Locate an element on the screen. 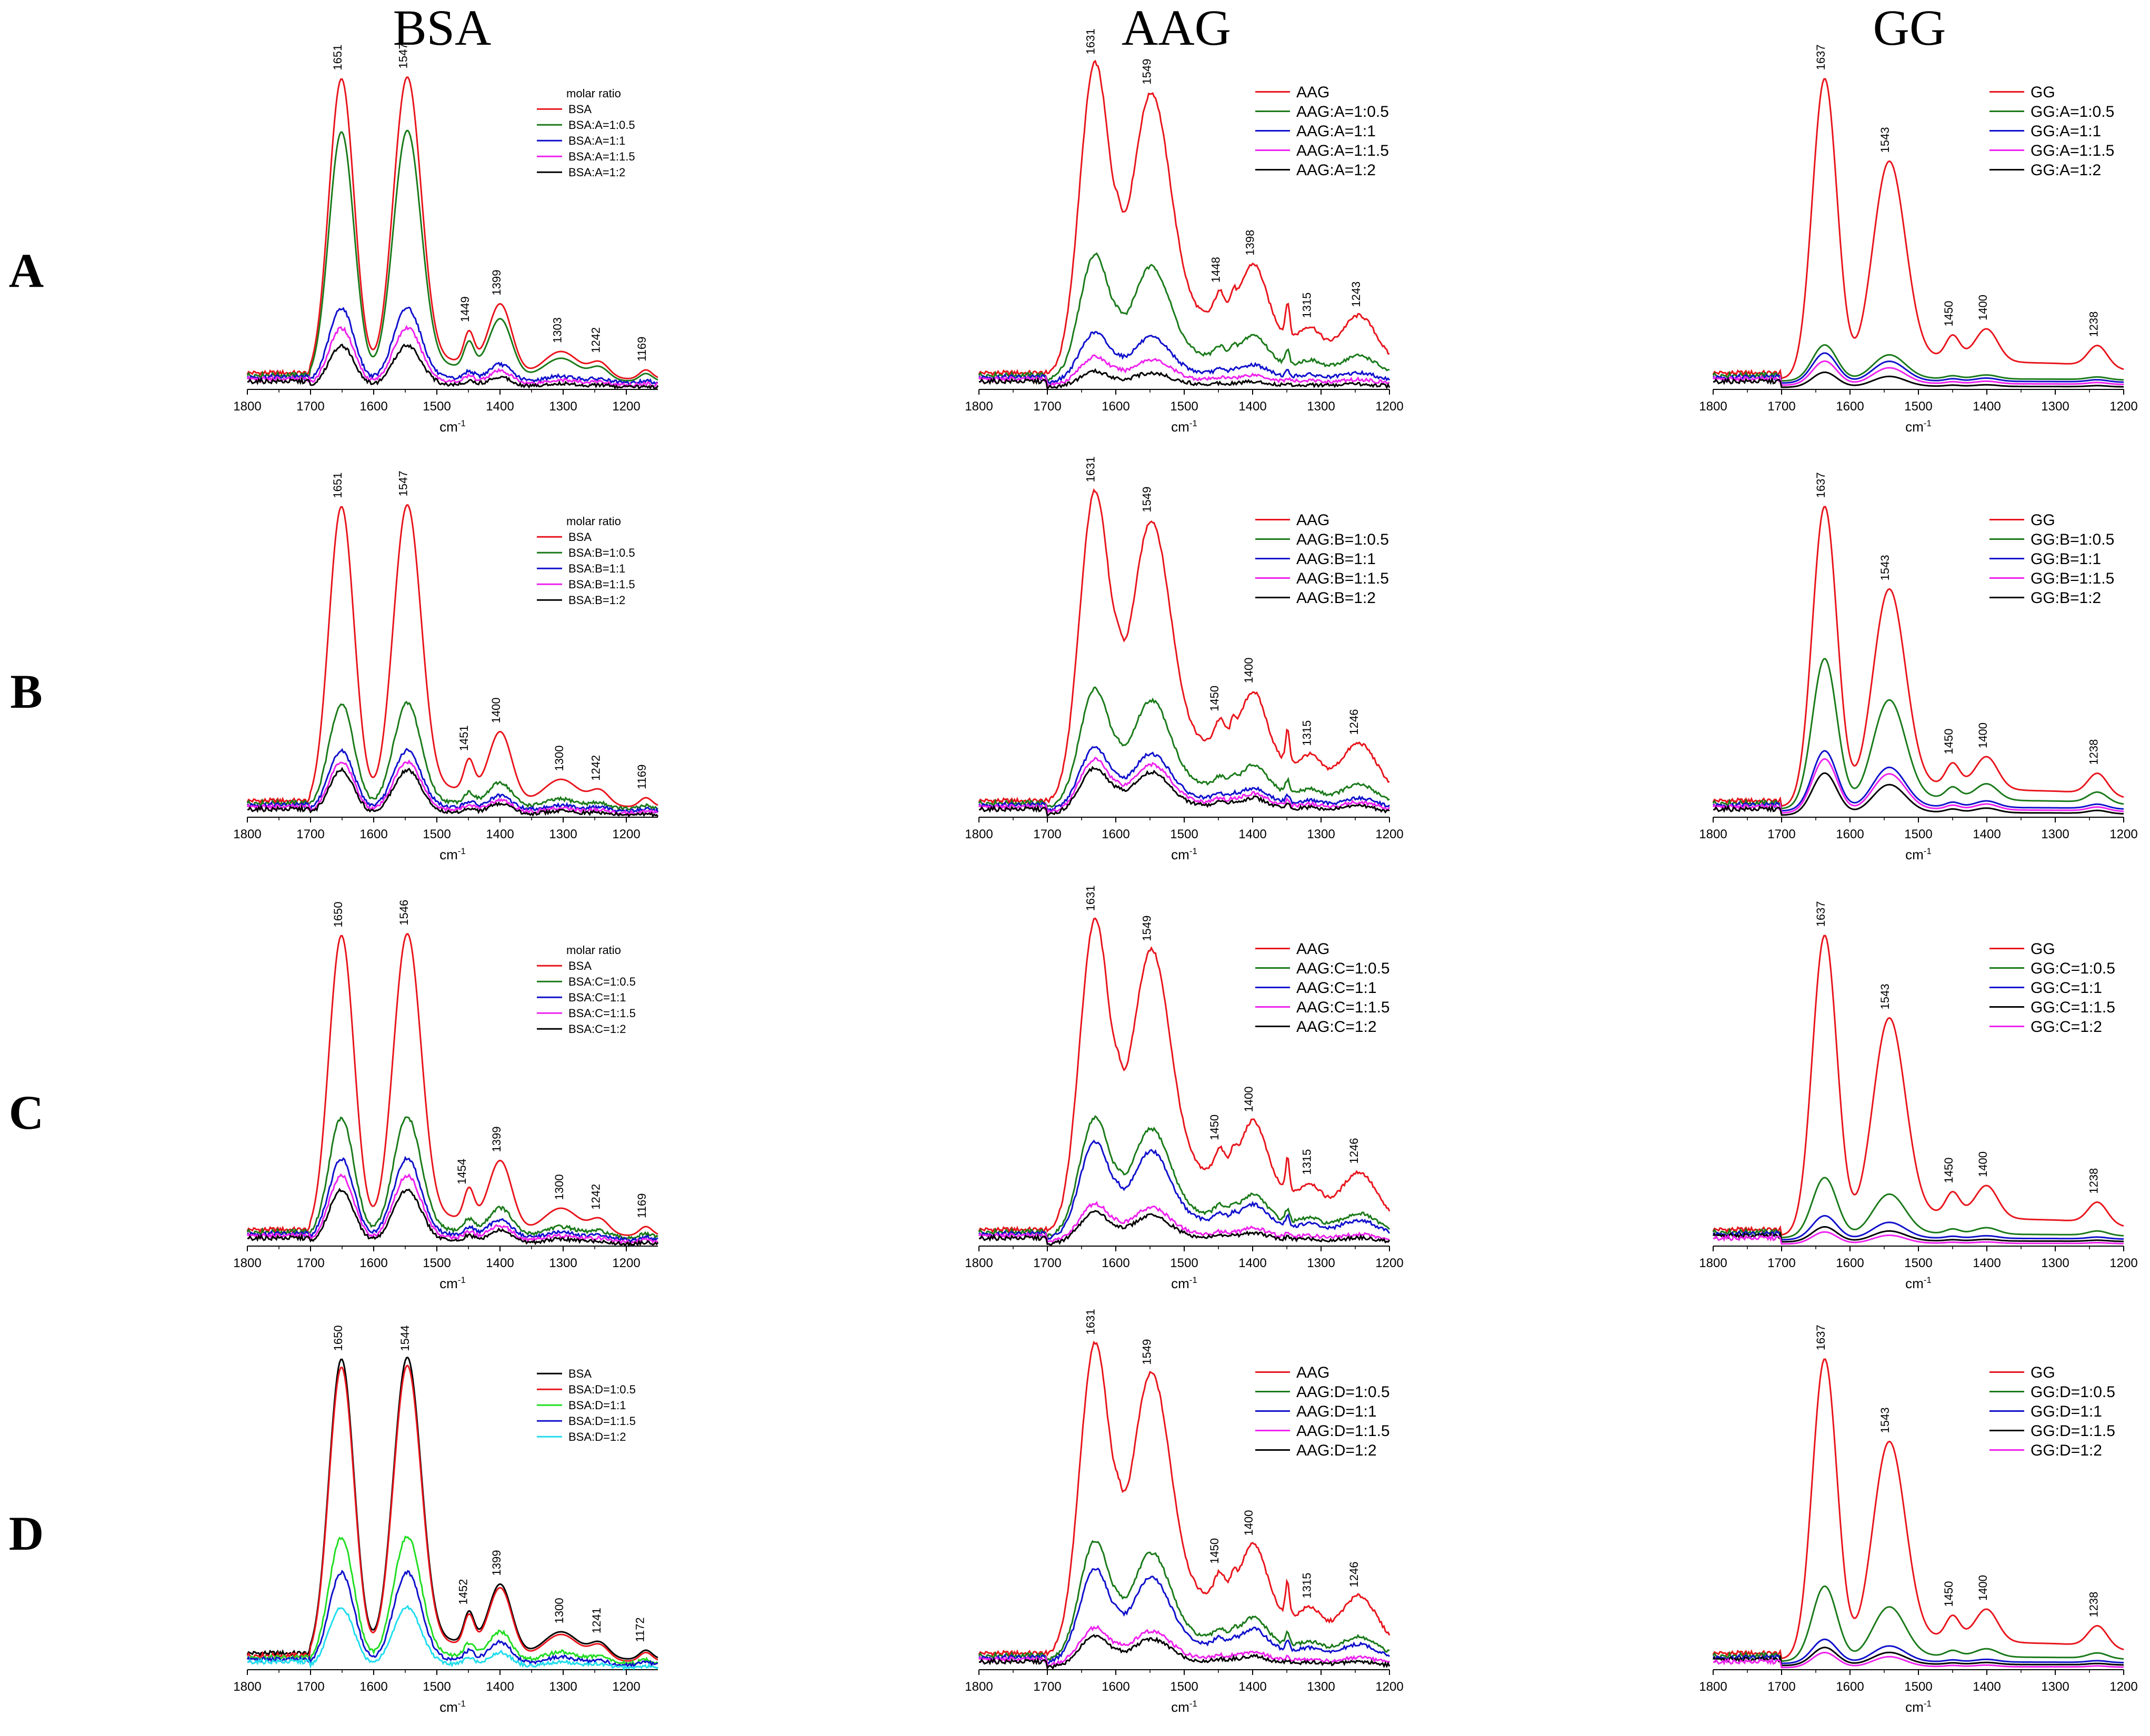 The width and height of the screenshot is (2150, 1736). legend-entry: AAG:B=1:2 is located at coordinates (1336, 598).